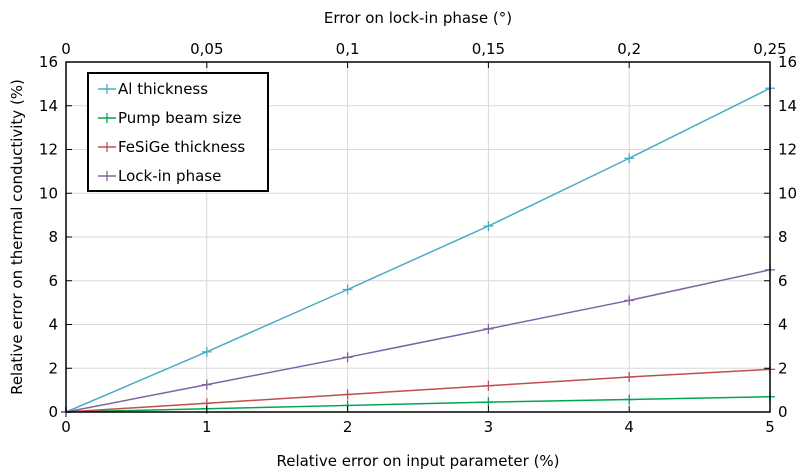  I want to click on y-tick-label-right: 16, so click(787, 62).